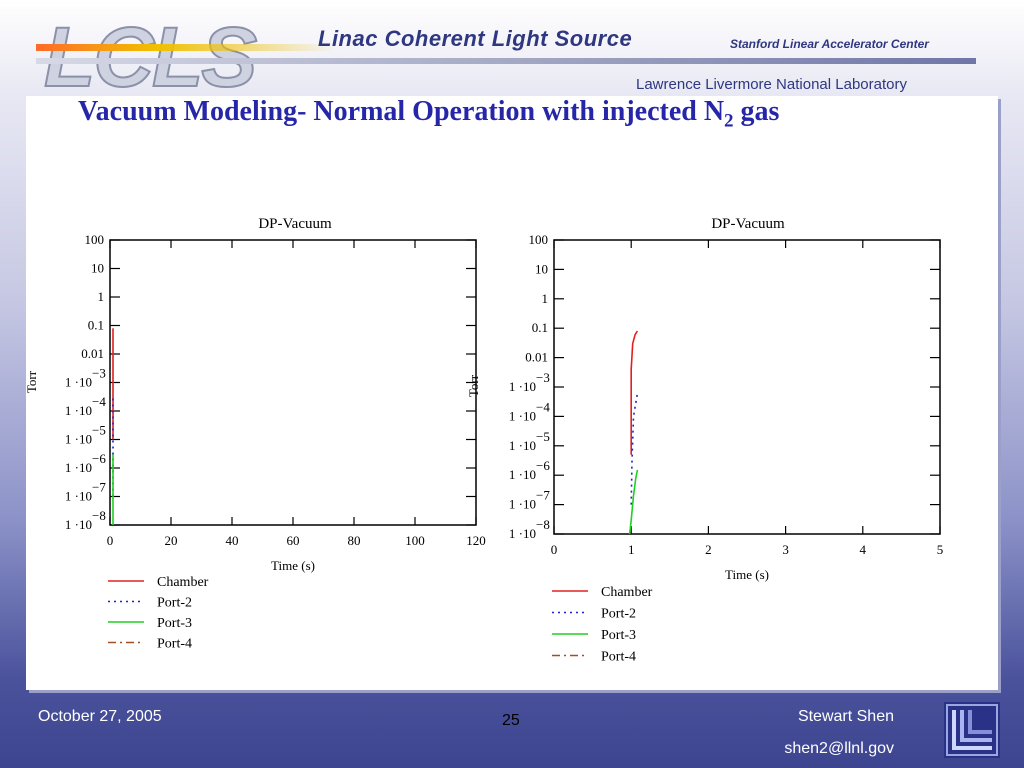 This screenshot has height=768, width=1024. What do you see at coordinates (475, 38) in the screenshot?
I see `header-title: Linac Coherent Light Source` at bounding box center [475, 38].